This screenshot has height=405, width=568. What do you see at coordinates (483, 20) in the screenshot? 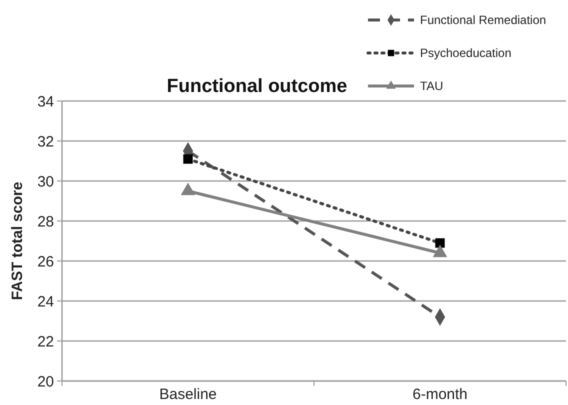
I see `legend-label: Functional Remediation` at bounding box center [483, 20].